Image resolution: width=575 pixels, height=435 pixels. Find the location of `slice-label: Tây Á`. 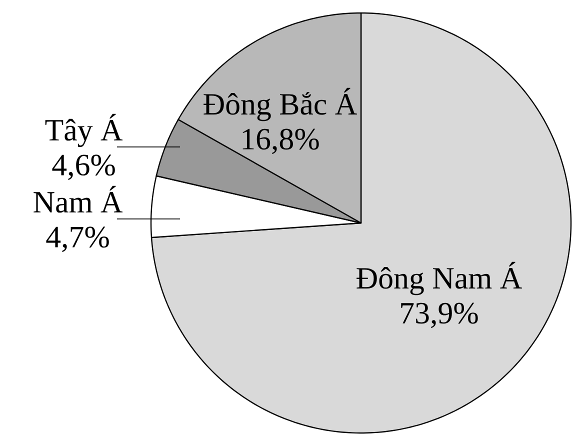

slice-label: Tây Á is located at coordinates (84, 131).